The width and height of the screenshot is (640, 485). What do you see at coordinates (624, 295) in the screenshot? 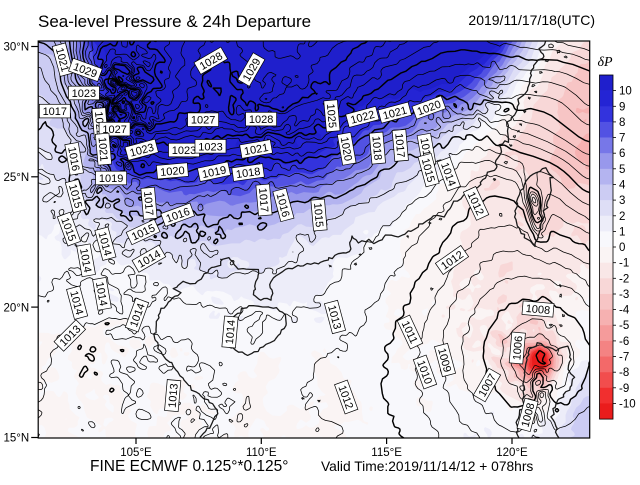
I see `svg-text: -3` at bounding box center [624, 295].